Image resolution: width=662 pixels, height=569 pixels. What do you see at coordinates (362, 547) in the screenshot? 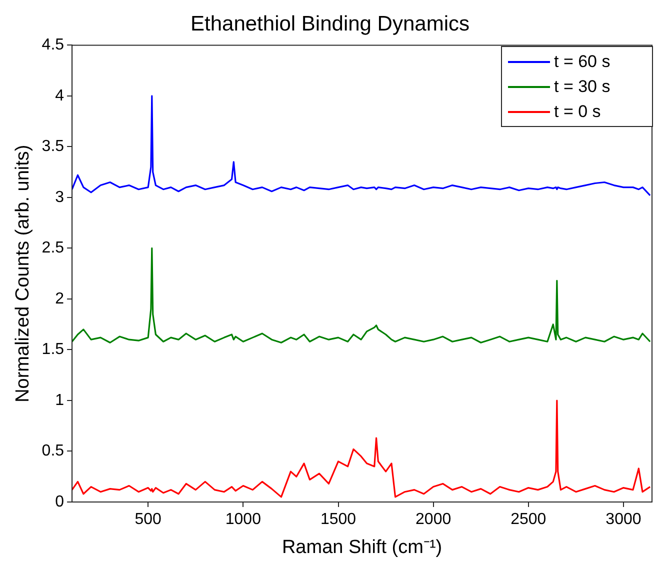
I see `x-axis-title: Raman Shift (cm⁻¹)` at bounding box center [362, 547].